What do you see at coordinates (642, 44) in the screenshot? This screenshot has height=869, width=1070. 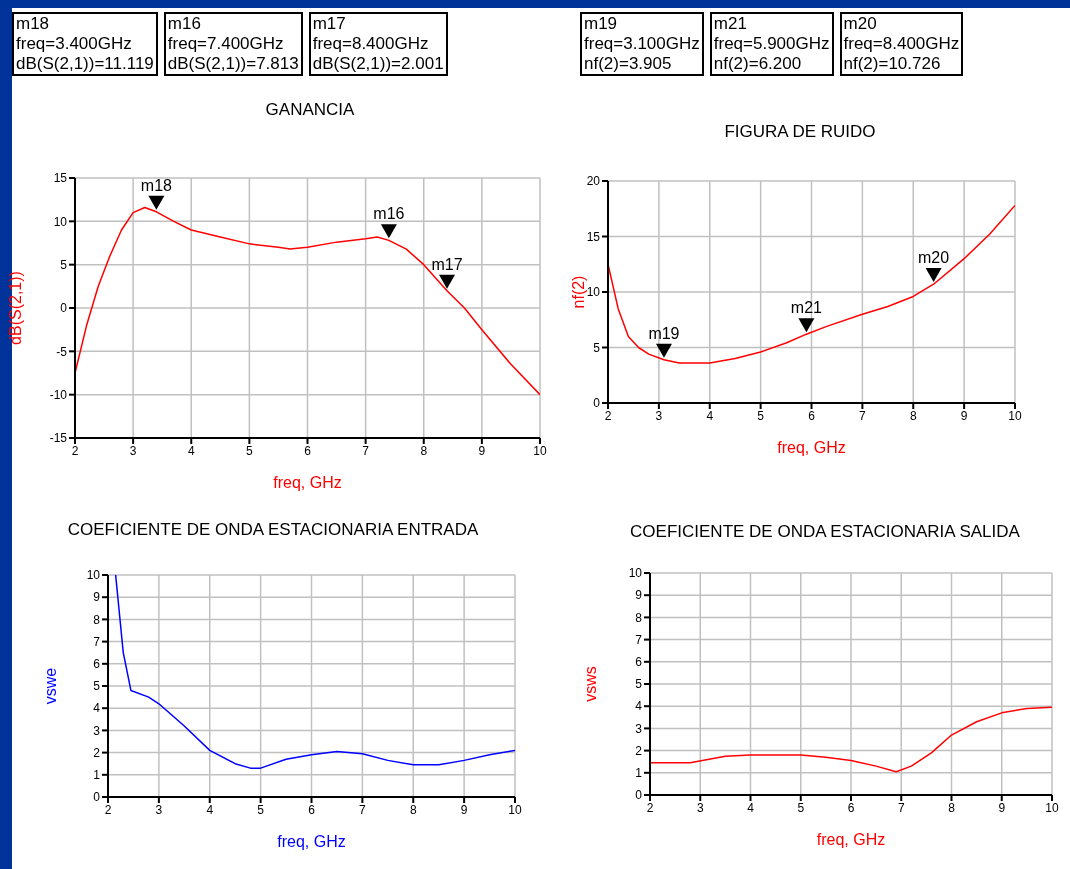 I see `text: m19 freq=3.100GHz nf(2)=3.905` at bounding box center [642, 44].